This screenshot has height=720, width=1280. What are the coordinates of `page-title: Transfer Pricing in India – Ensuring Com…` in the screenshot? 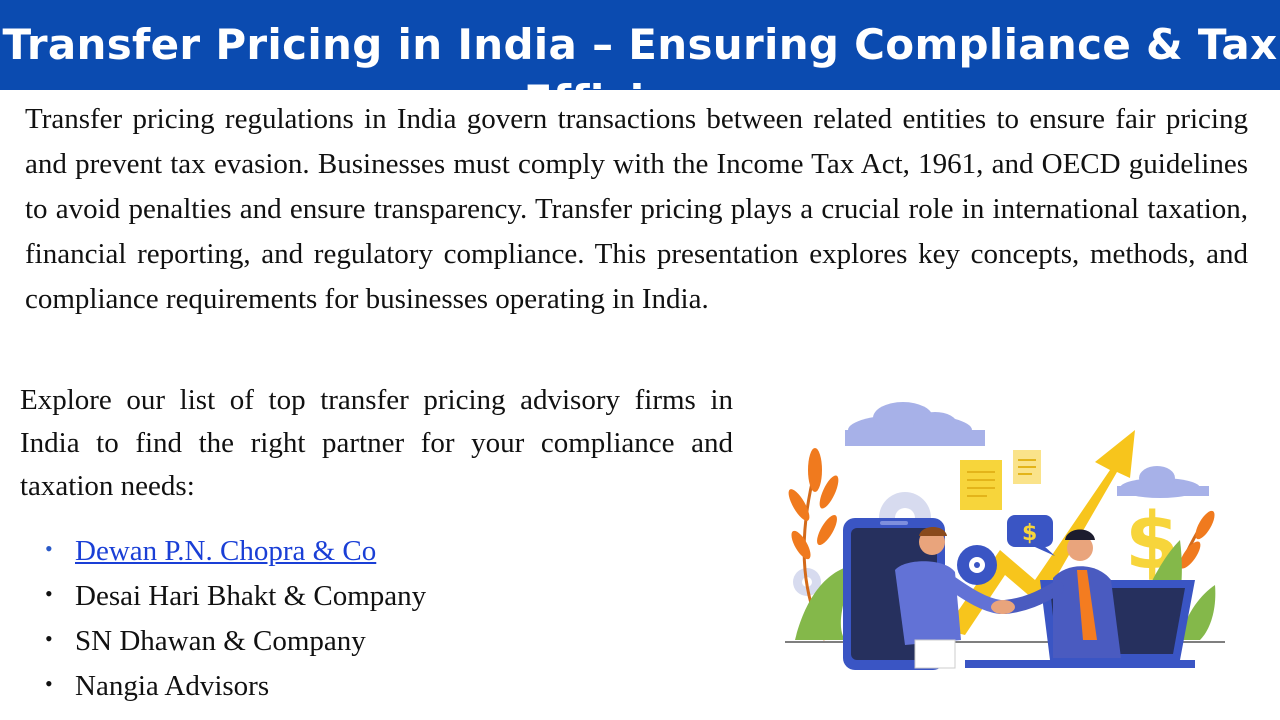 It's located at (640, 55).